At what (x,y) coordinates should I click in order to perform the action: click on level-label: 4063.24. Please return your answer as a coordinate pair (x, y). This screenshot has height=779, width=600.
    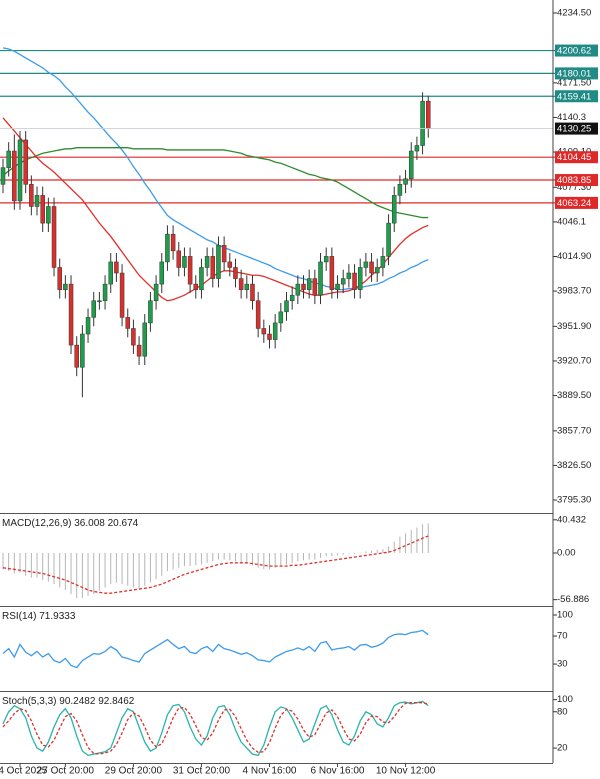
    Looking at the image, I should click on (574, 203).